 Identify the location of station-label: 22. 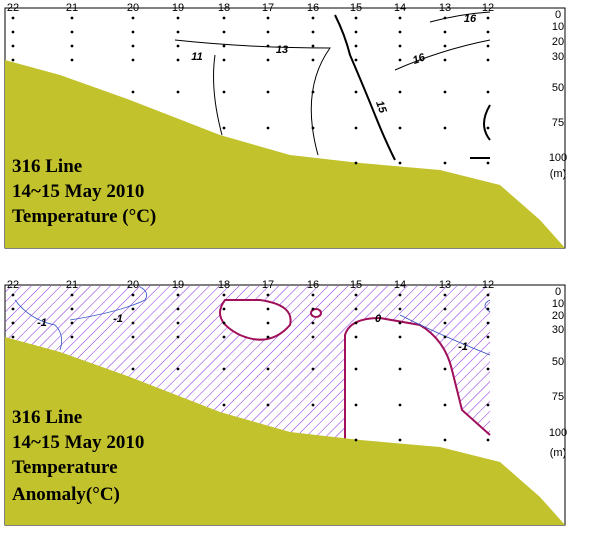
(13, 285).